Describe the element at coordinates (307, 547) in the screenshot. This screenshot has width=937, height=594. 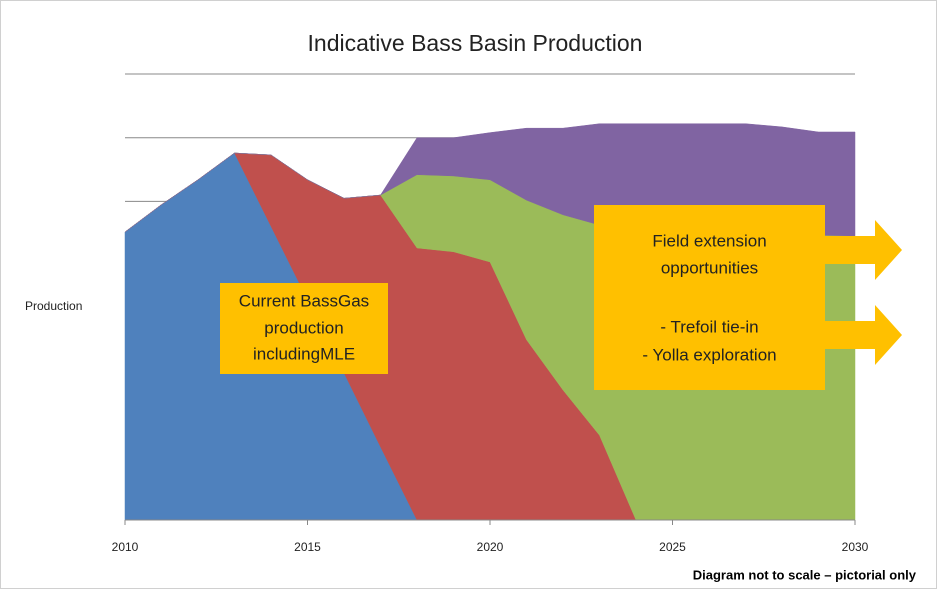
I see `x-tick-label: 2015` at that location.